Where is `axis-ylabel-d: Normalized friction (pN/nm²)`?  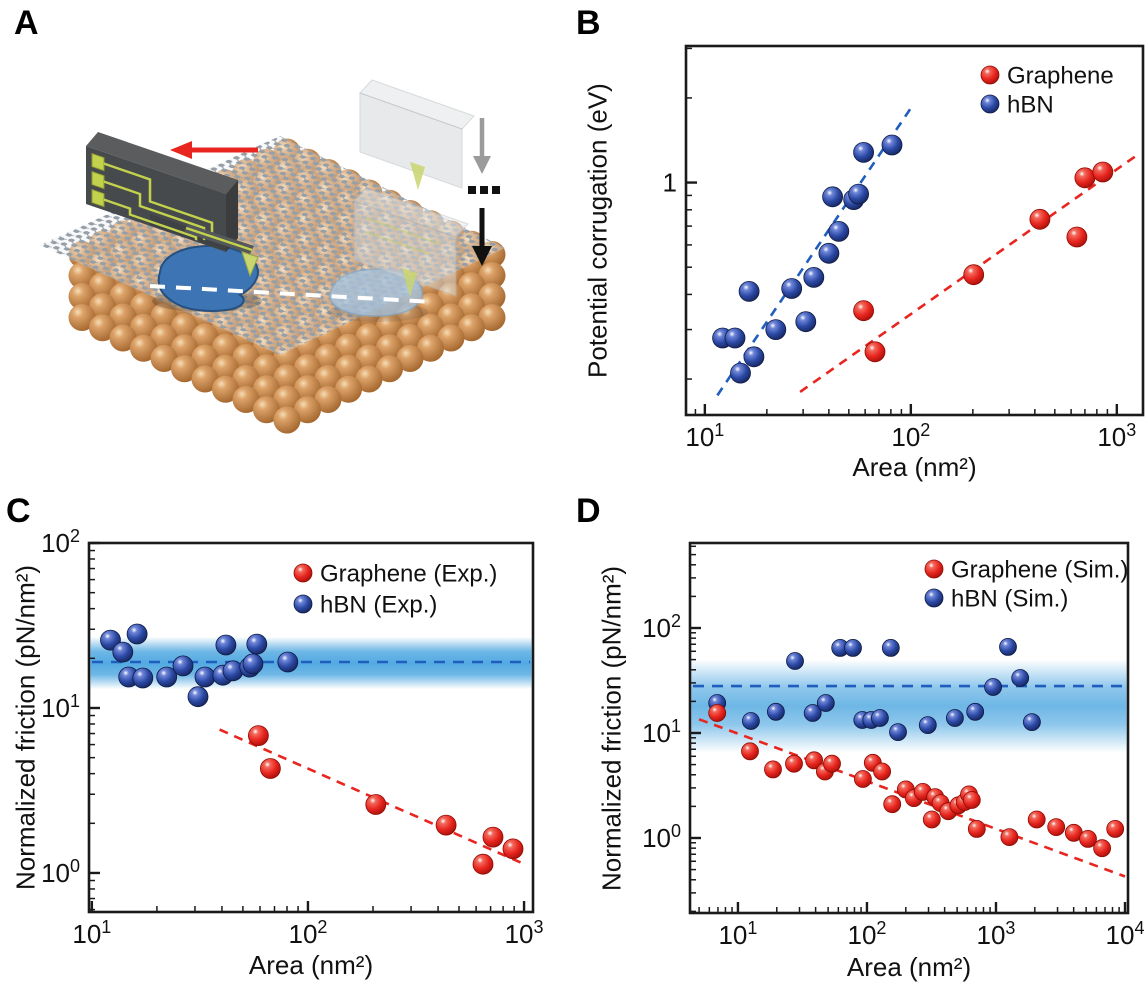
axis-ylabel-d: Normalized friction (pN/nm²) is located at coordinates (611, 728).